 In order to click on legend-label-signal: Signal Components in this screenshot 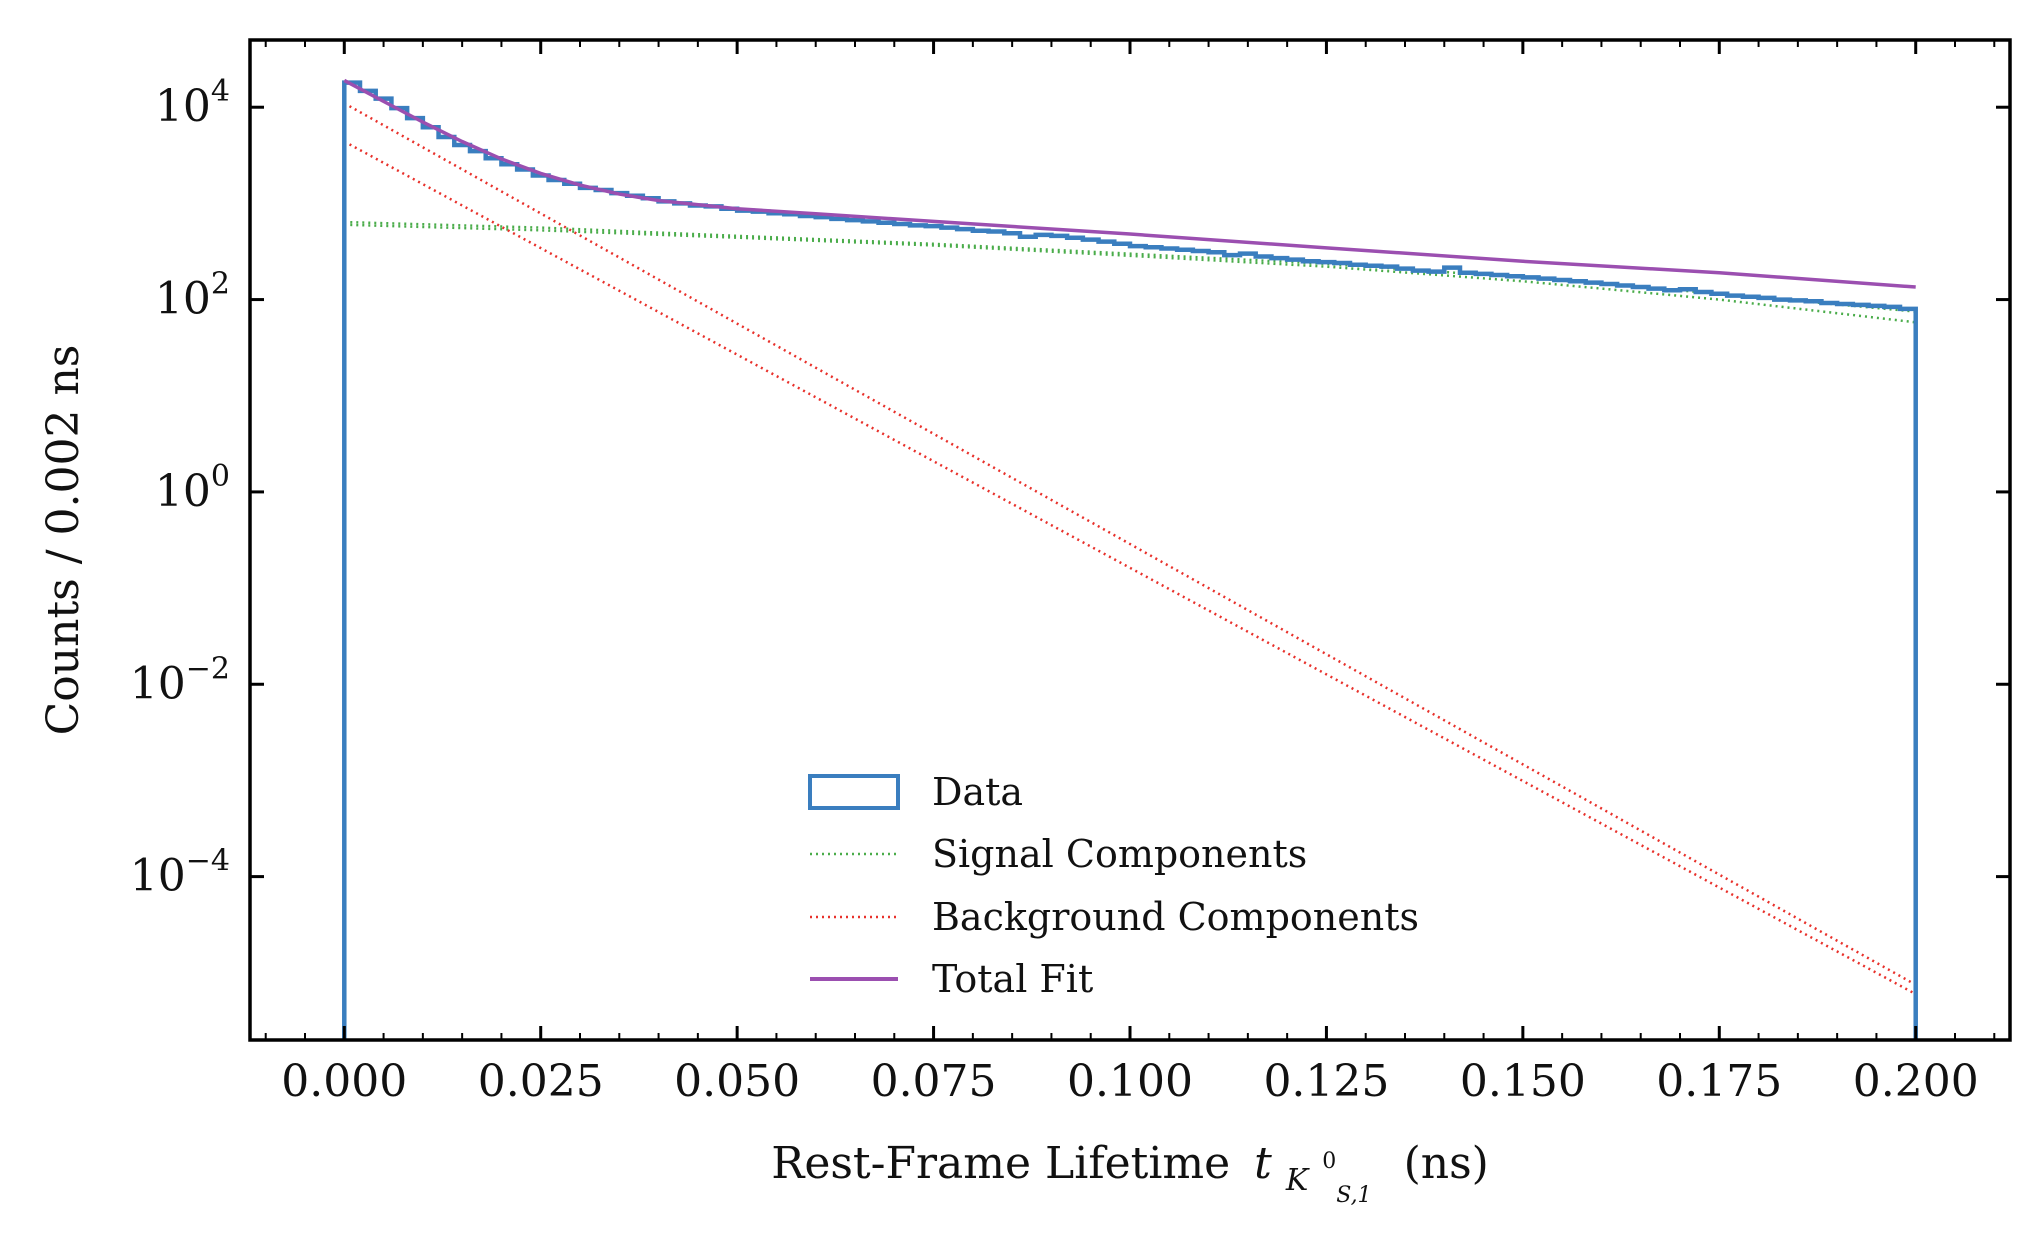, I will do `click(1119, 854)`.